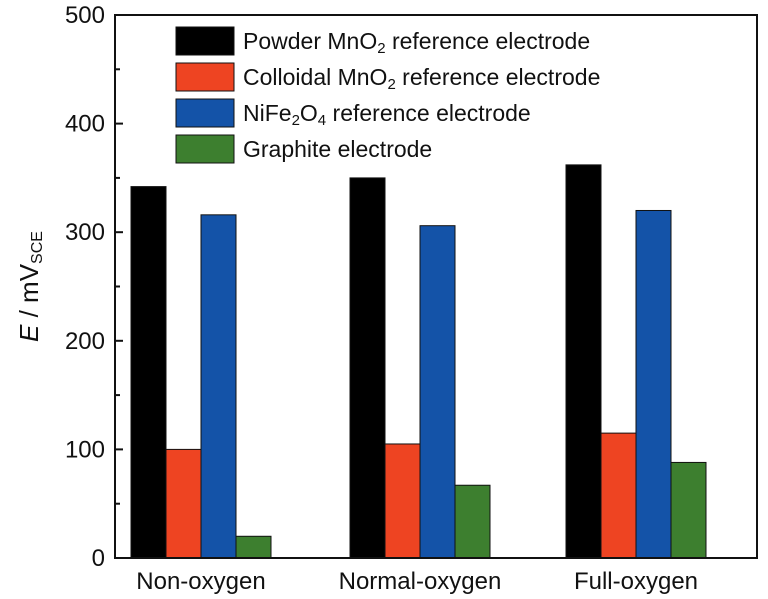 This screenshot has width=768, height=599. I want to click on bar-1-full-oxygen, so click(583, 361).